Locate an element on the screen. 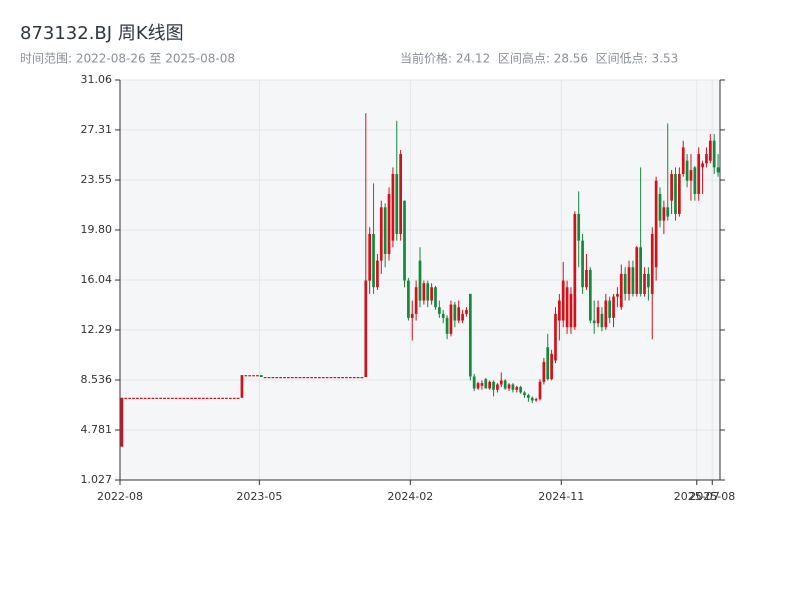 The width and height of the screenshot is (800, 600). y-tick-label: 27.31 is located at coordinates (97, 129).